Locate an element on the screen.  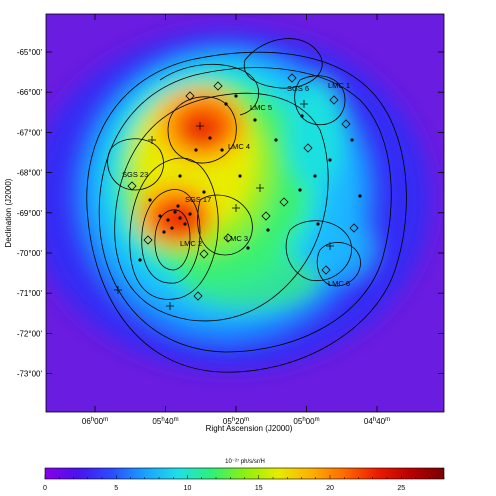
y-tick-label: -67°00' is located at coordinates (30, 132).